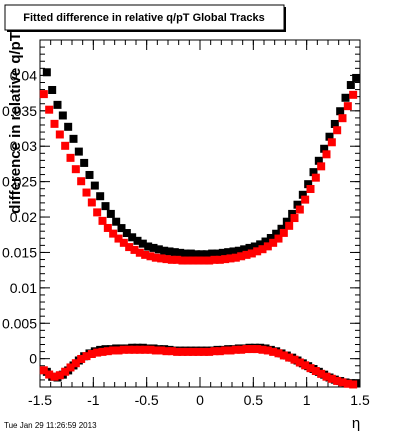 This screenshot has width=400, height=433. I want to click on timestamp-footer: Tue Jan 29 11:26:59 2013, so click(50, 425).